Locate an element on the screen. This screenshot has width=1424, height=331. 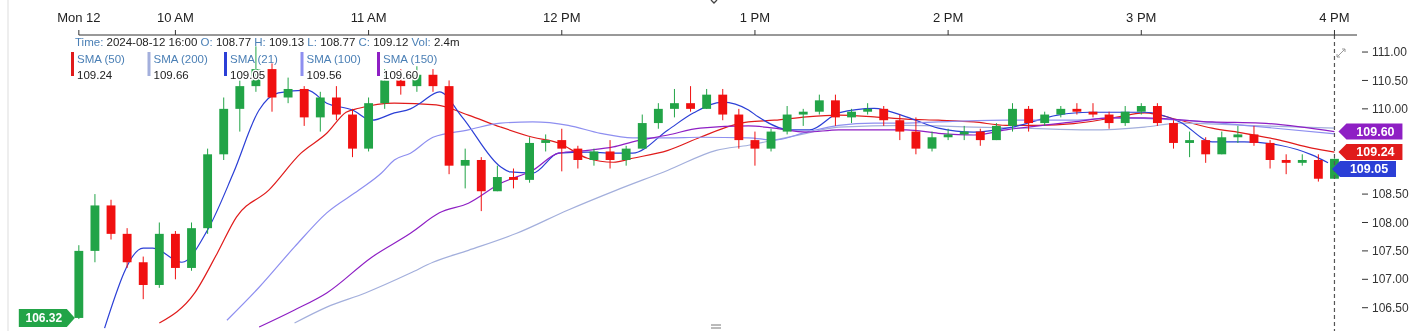
x-tick-label: 10 AM is located at coordinates (175, 17).